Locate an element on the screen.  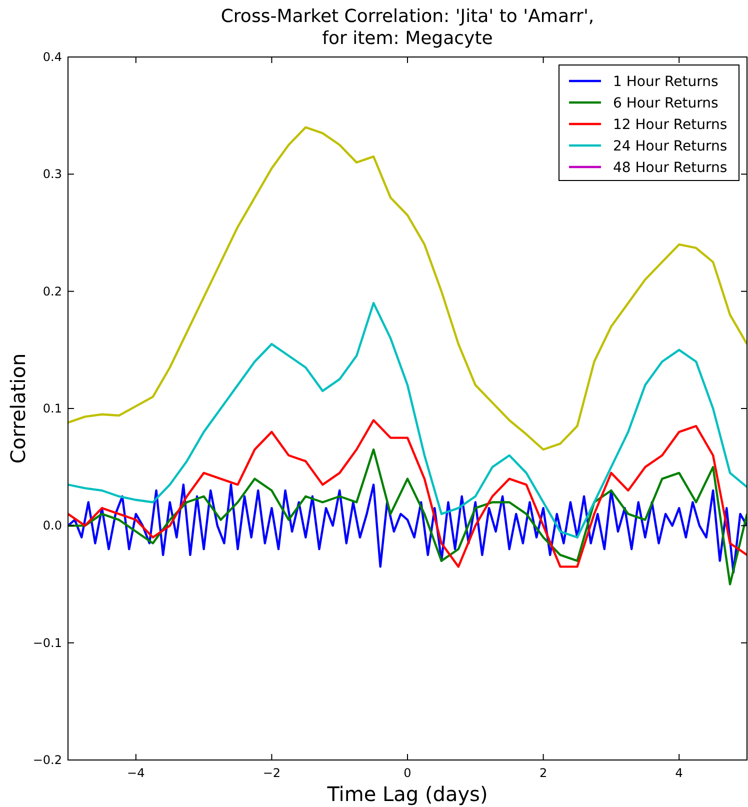
legend-label: 48 Hour Returns is located at coordinates (670, 168).